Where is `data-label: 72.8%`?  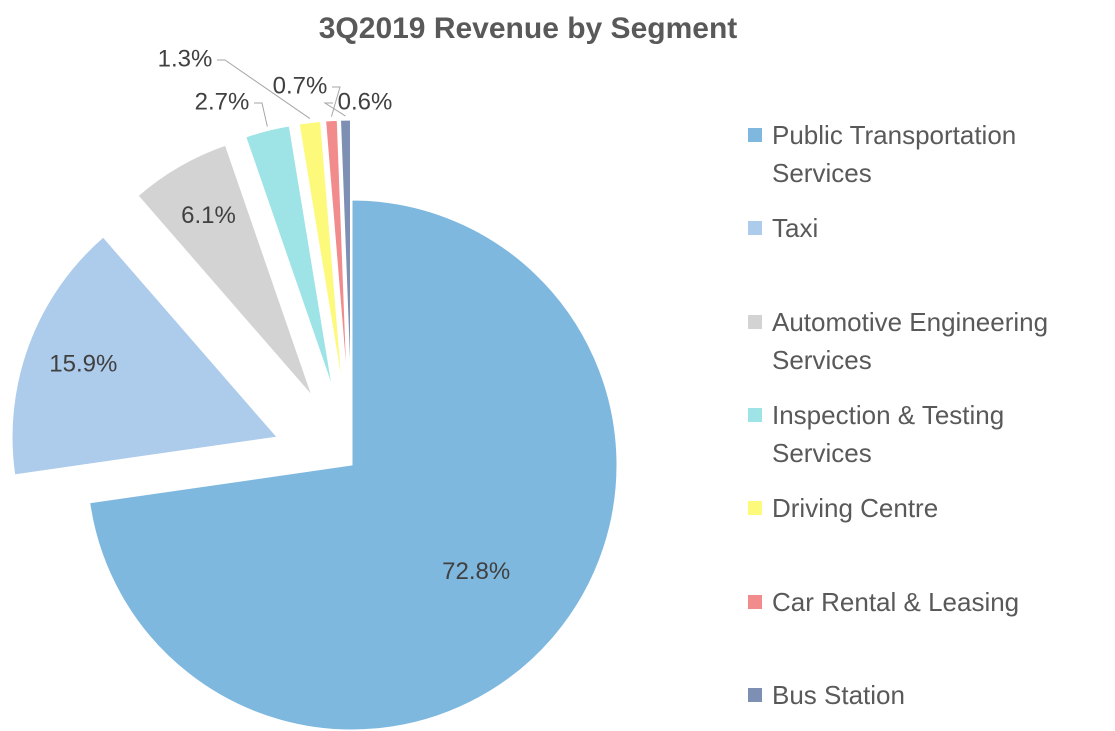
data-label: 72.8% is located at coordinates (476, 571).